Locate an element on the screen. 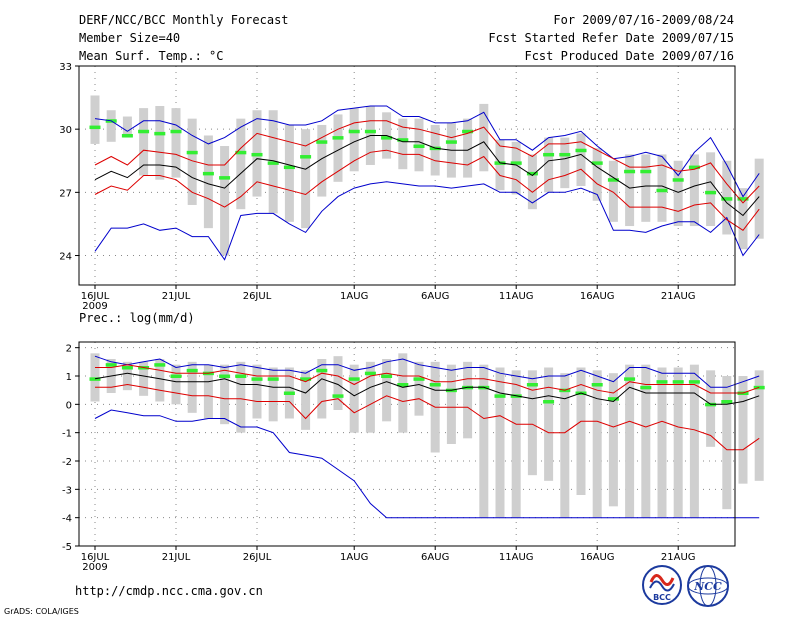  bcc-logo: BCC is located at coordinates (662, 585).